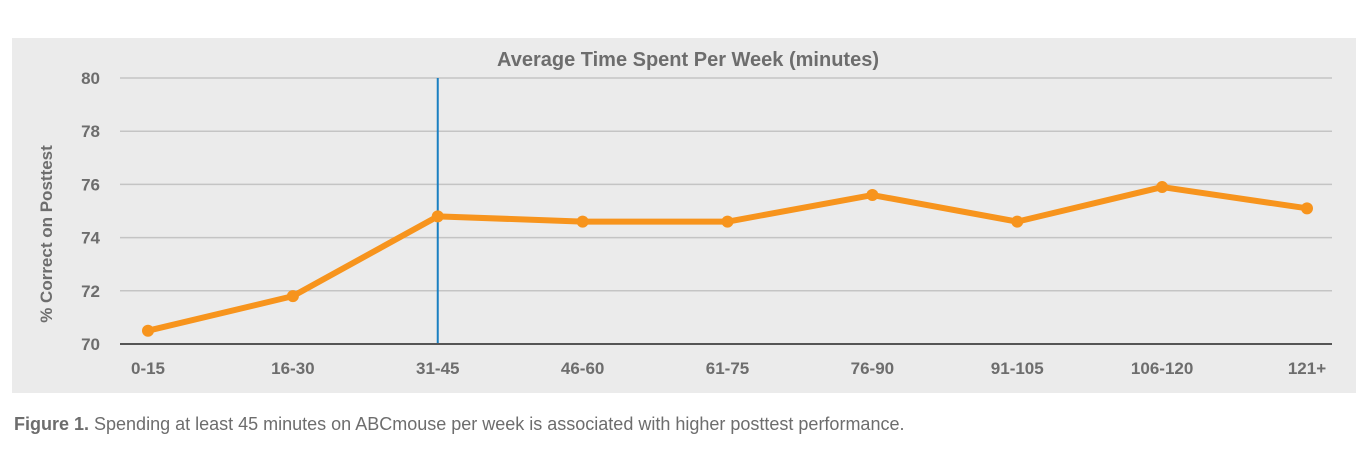 Image resolution: width=1368 pixels, height=459 pixels. What do you see at coordinates (1307, 368) in the screenshot?
I see `x-tick-label: 121+` at bounding box center [1307, 368].